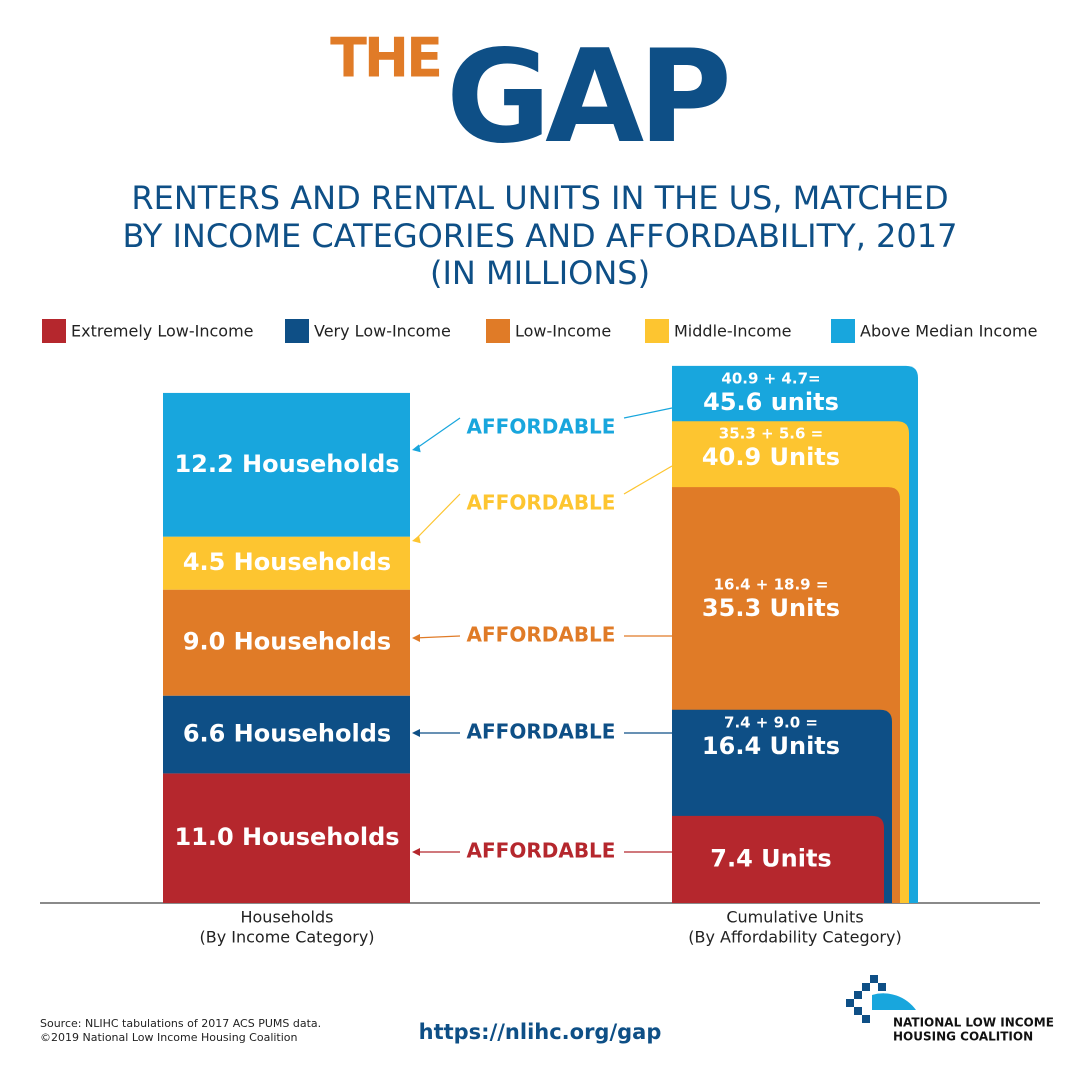 This screenshot has width=1080, height=1081. What do you see at coordinates (771, 746) in the screenshot?
I see `unit-label: 16.4 Units` at bounding box center [771, 746].